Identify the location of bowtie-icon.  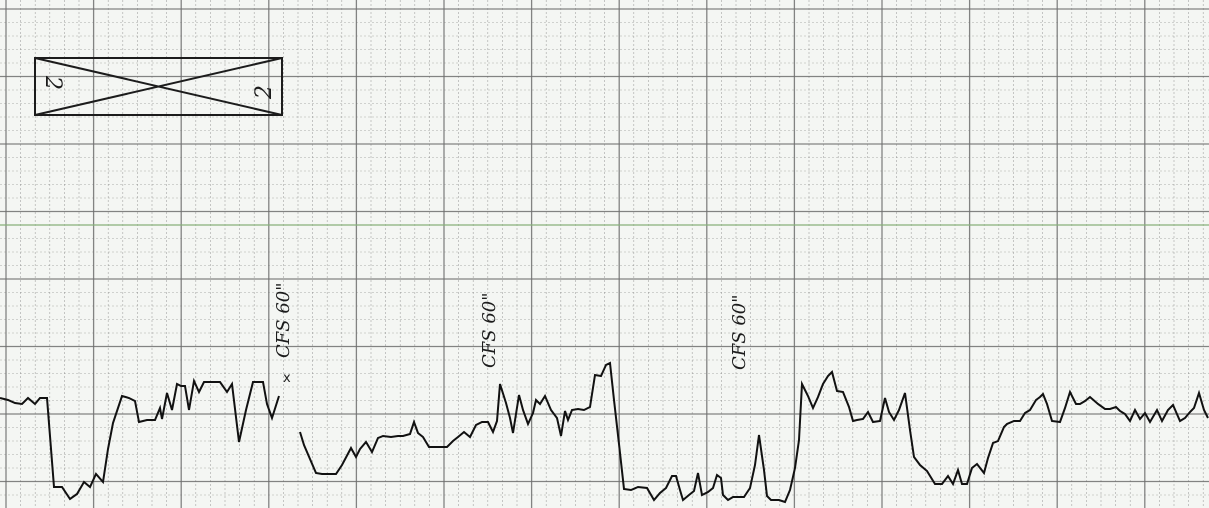
(158, 86).